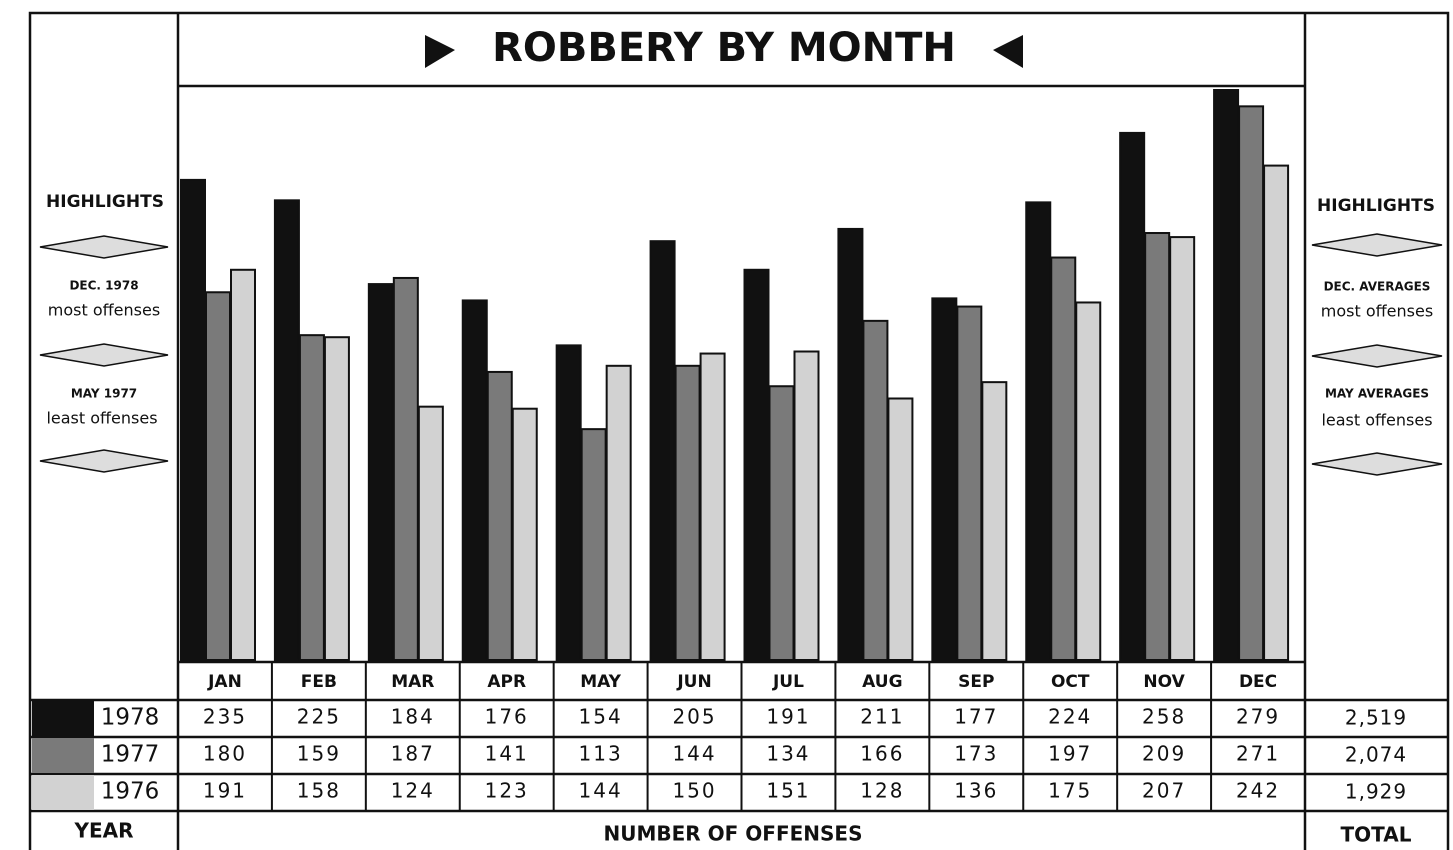 This screenshot has width=1453, height=850. I want to click on cell-value: 242, so click(1258, 791).